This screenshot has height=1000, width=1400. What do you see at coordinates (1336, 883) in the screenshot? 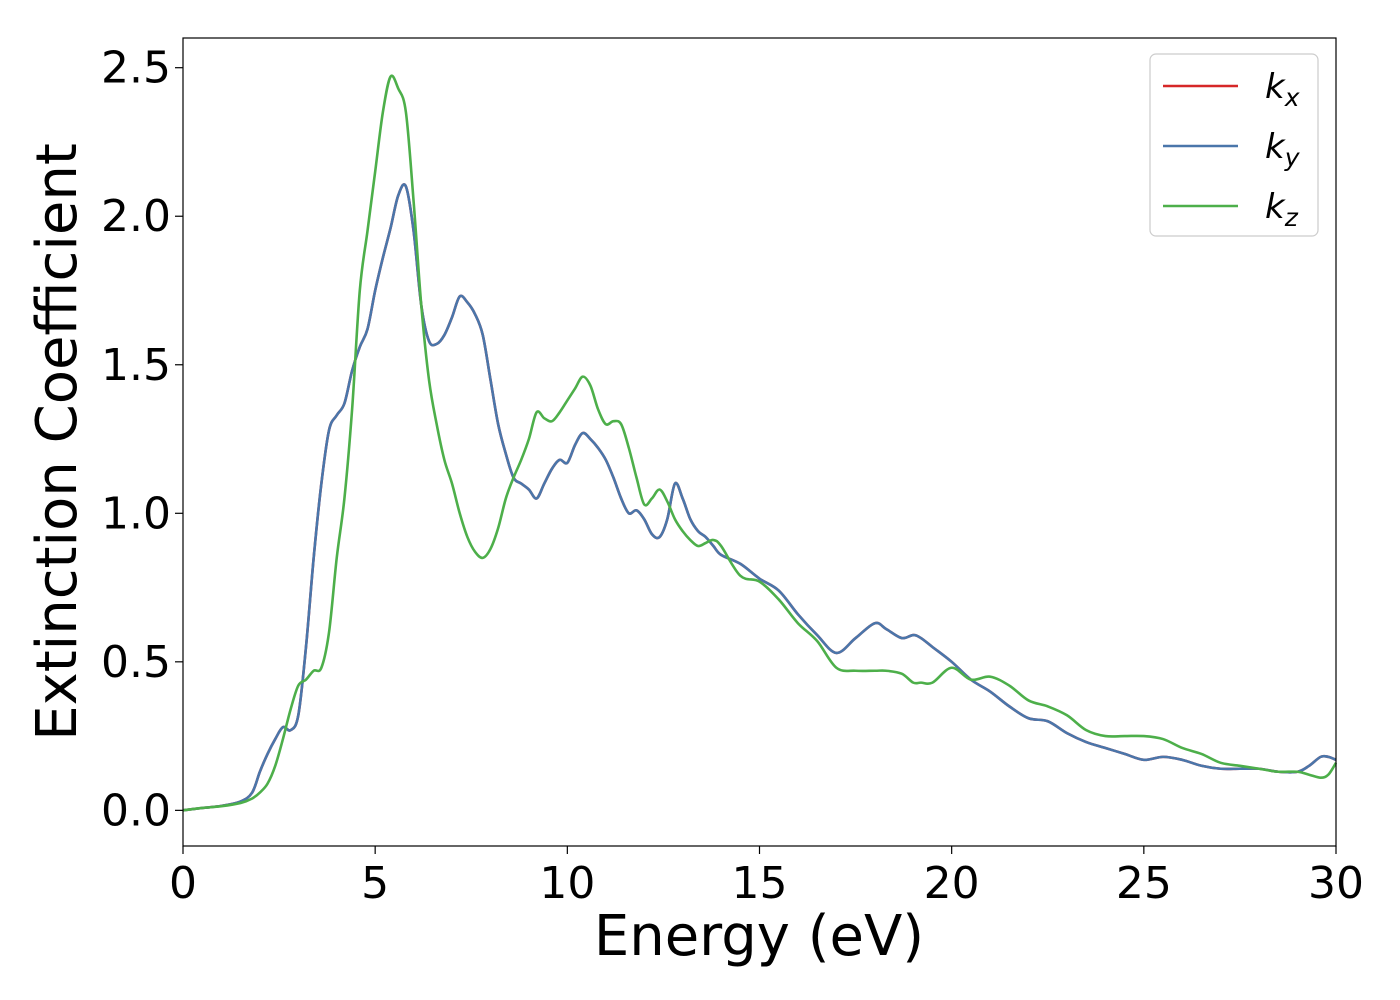
I see `x-tick-label: 30` at bounding box center [1336, 883].